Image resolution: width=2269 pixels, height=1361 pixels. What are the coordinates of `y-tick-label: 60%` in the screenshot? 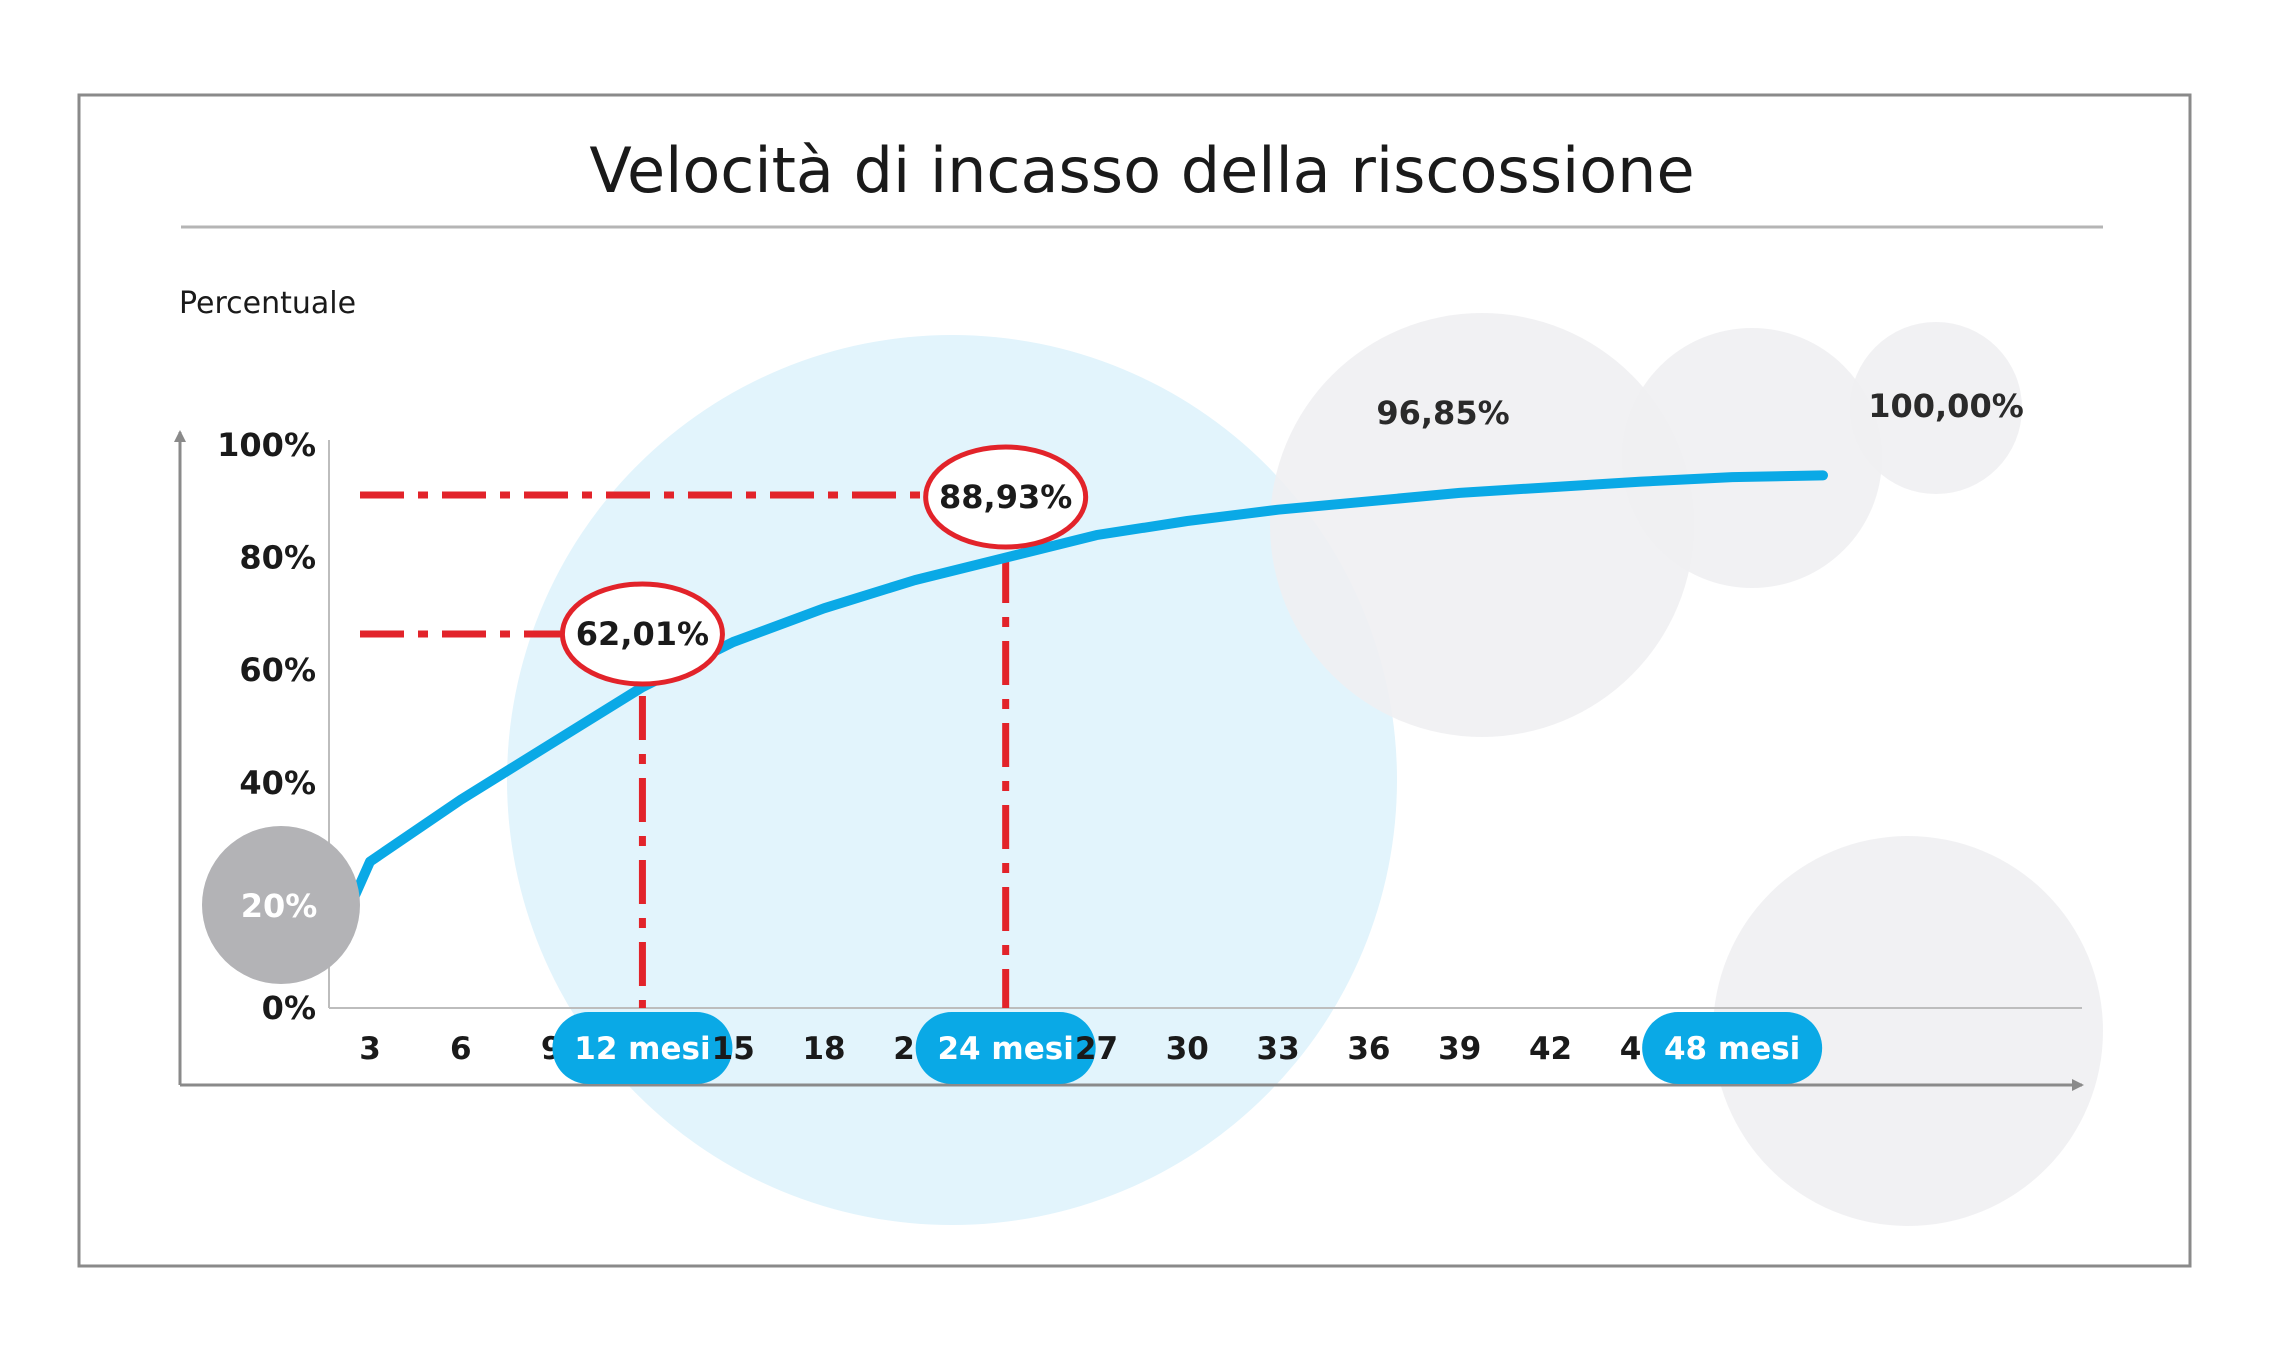 It's located at (277, 670).